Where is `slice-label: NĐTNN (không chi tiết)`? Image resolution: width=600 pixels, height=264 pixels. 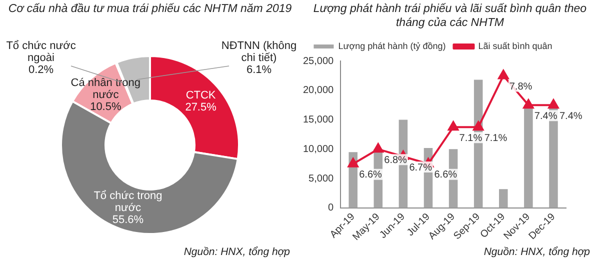 slice-label: NĐTNN (không chi tiết) is located at coordinates (259, 52).